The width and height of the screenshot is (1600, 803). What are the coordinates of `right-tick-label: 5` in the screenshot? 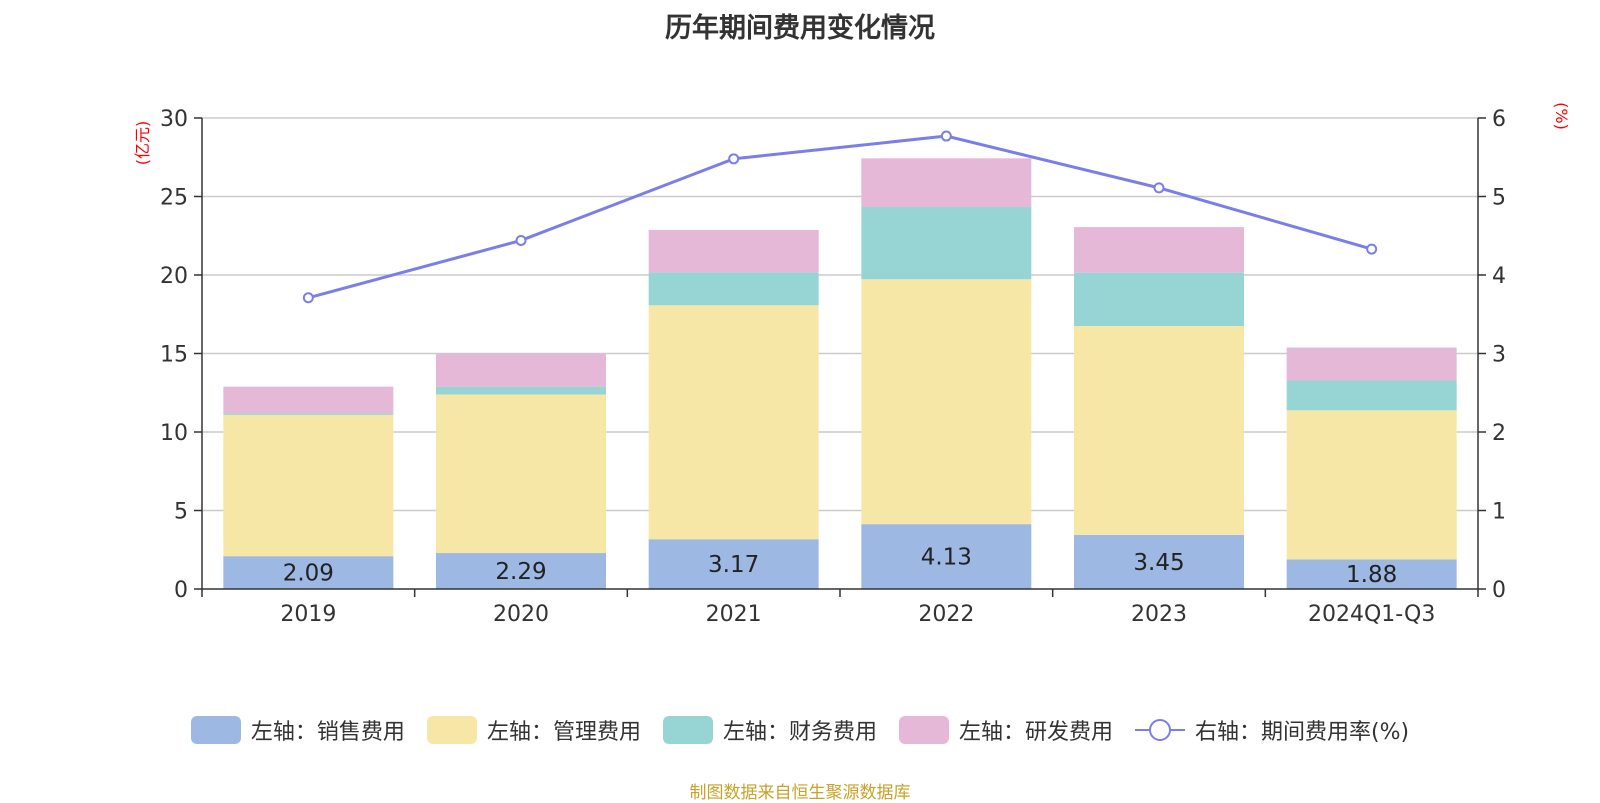 It's located at (1499, 198).